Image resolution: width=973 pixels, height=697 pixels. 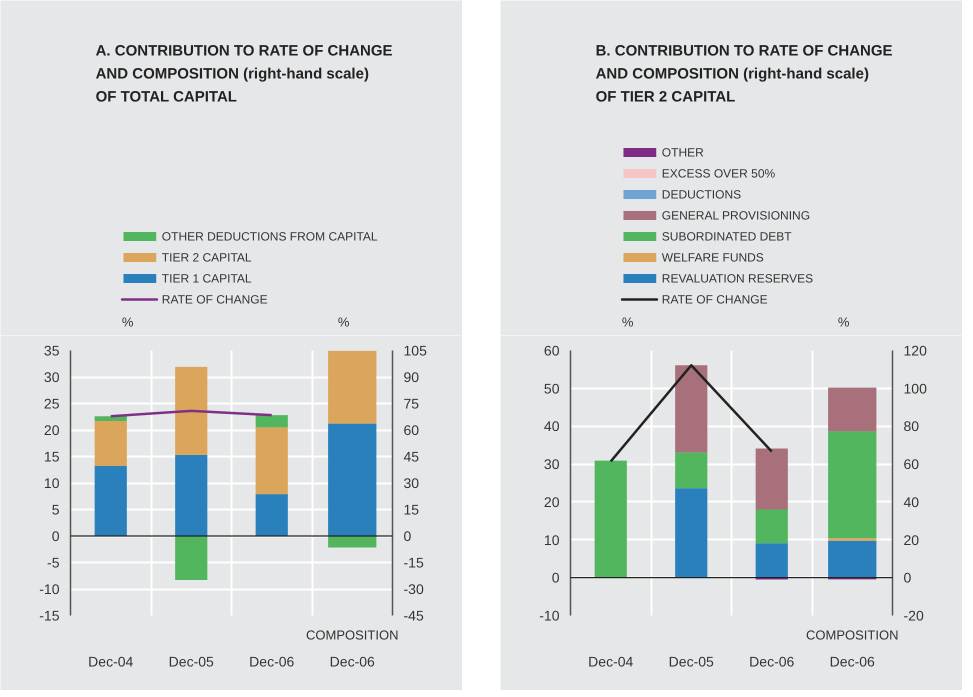 I want to click on legend-label: OTHER DEDUCTIONS FROM CAPITAL, so click(x=270, y=237).